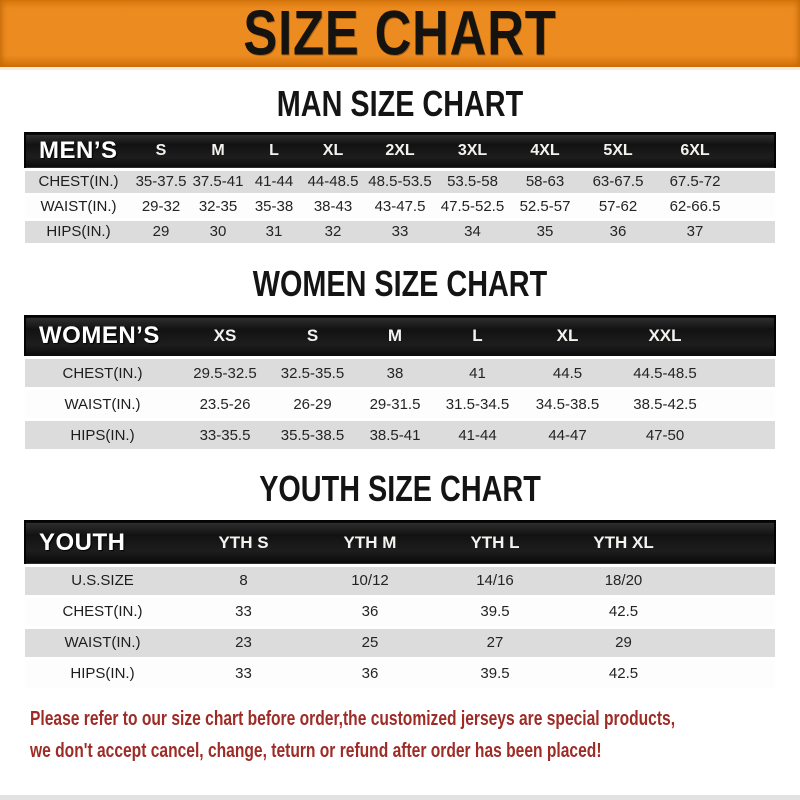 This screenshot has height=800, width=800. I want to click on size-cell: 58-63, so click(545, 181).